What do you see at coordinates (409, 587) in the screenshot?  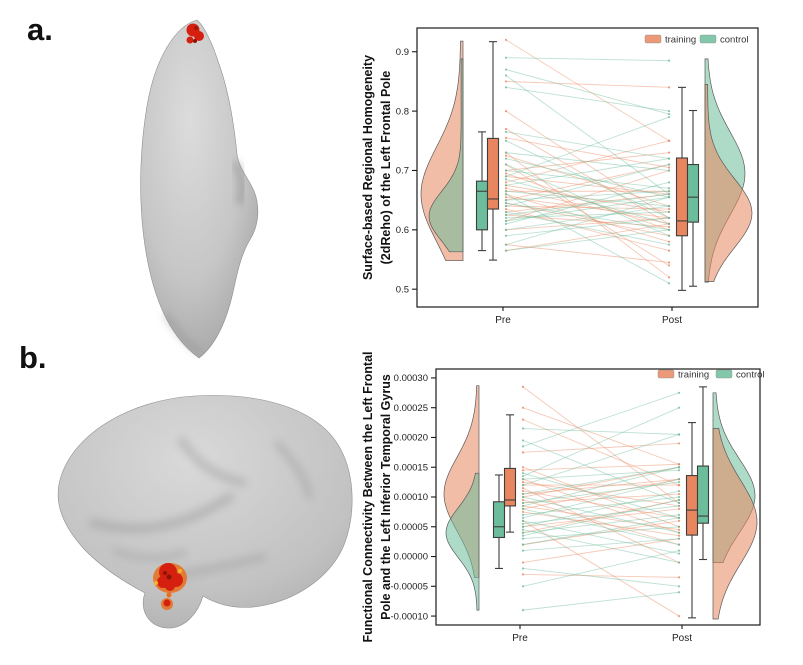 I see `y-tick-label: -0.00005` at bounding box center [409, 587].